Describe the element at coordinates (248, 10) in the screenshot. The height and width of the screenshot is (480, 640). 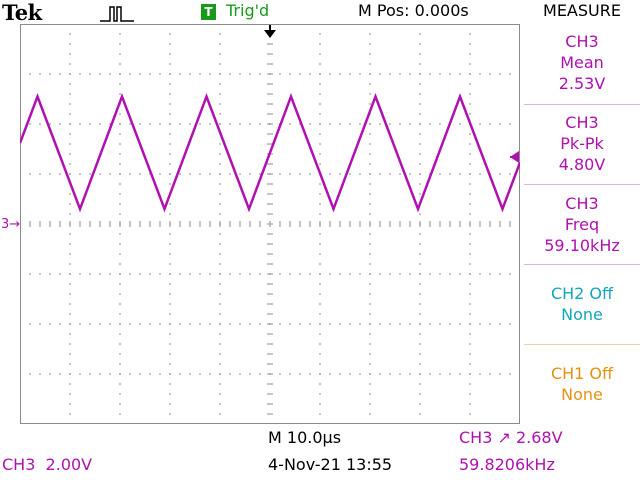
I see `trigger-status: Trig'd` at that location.